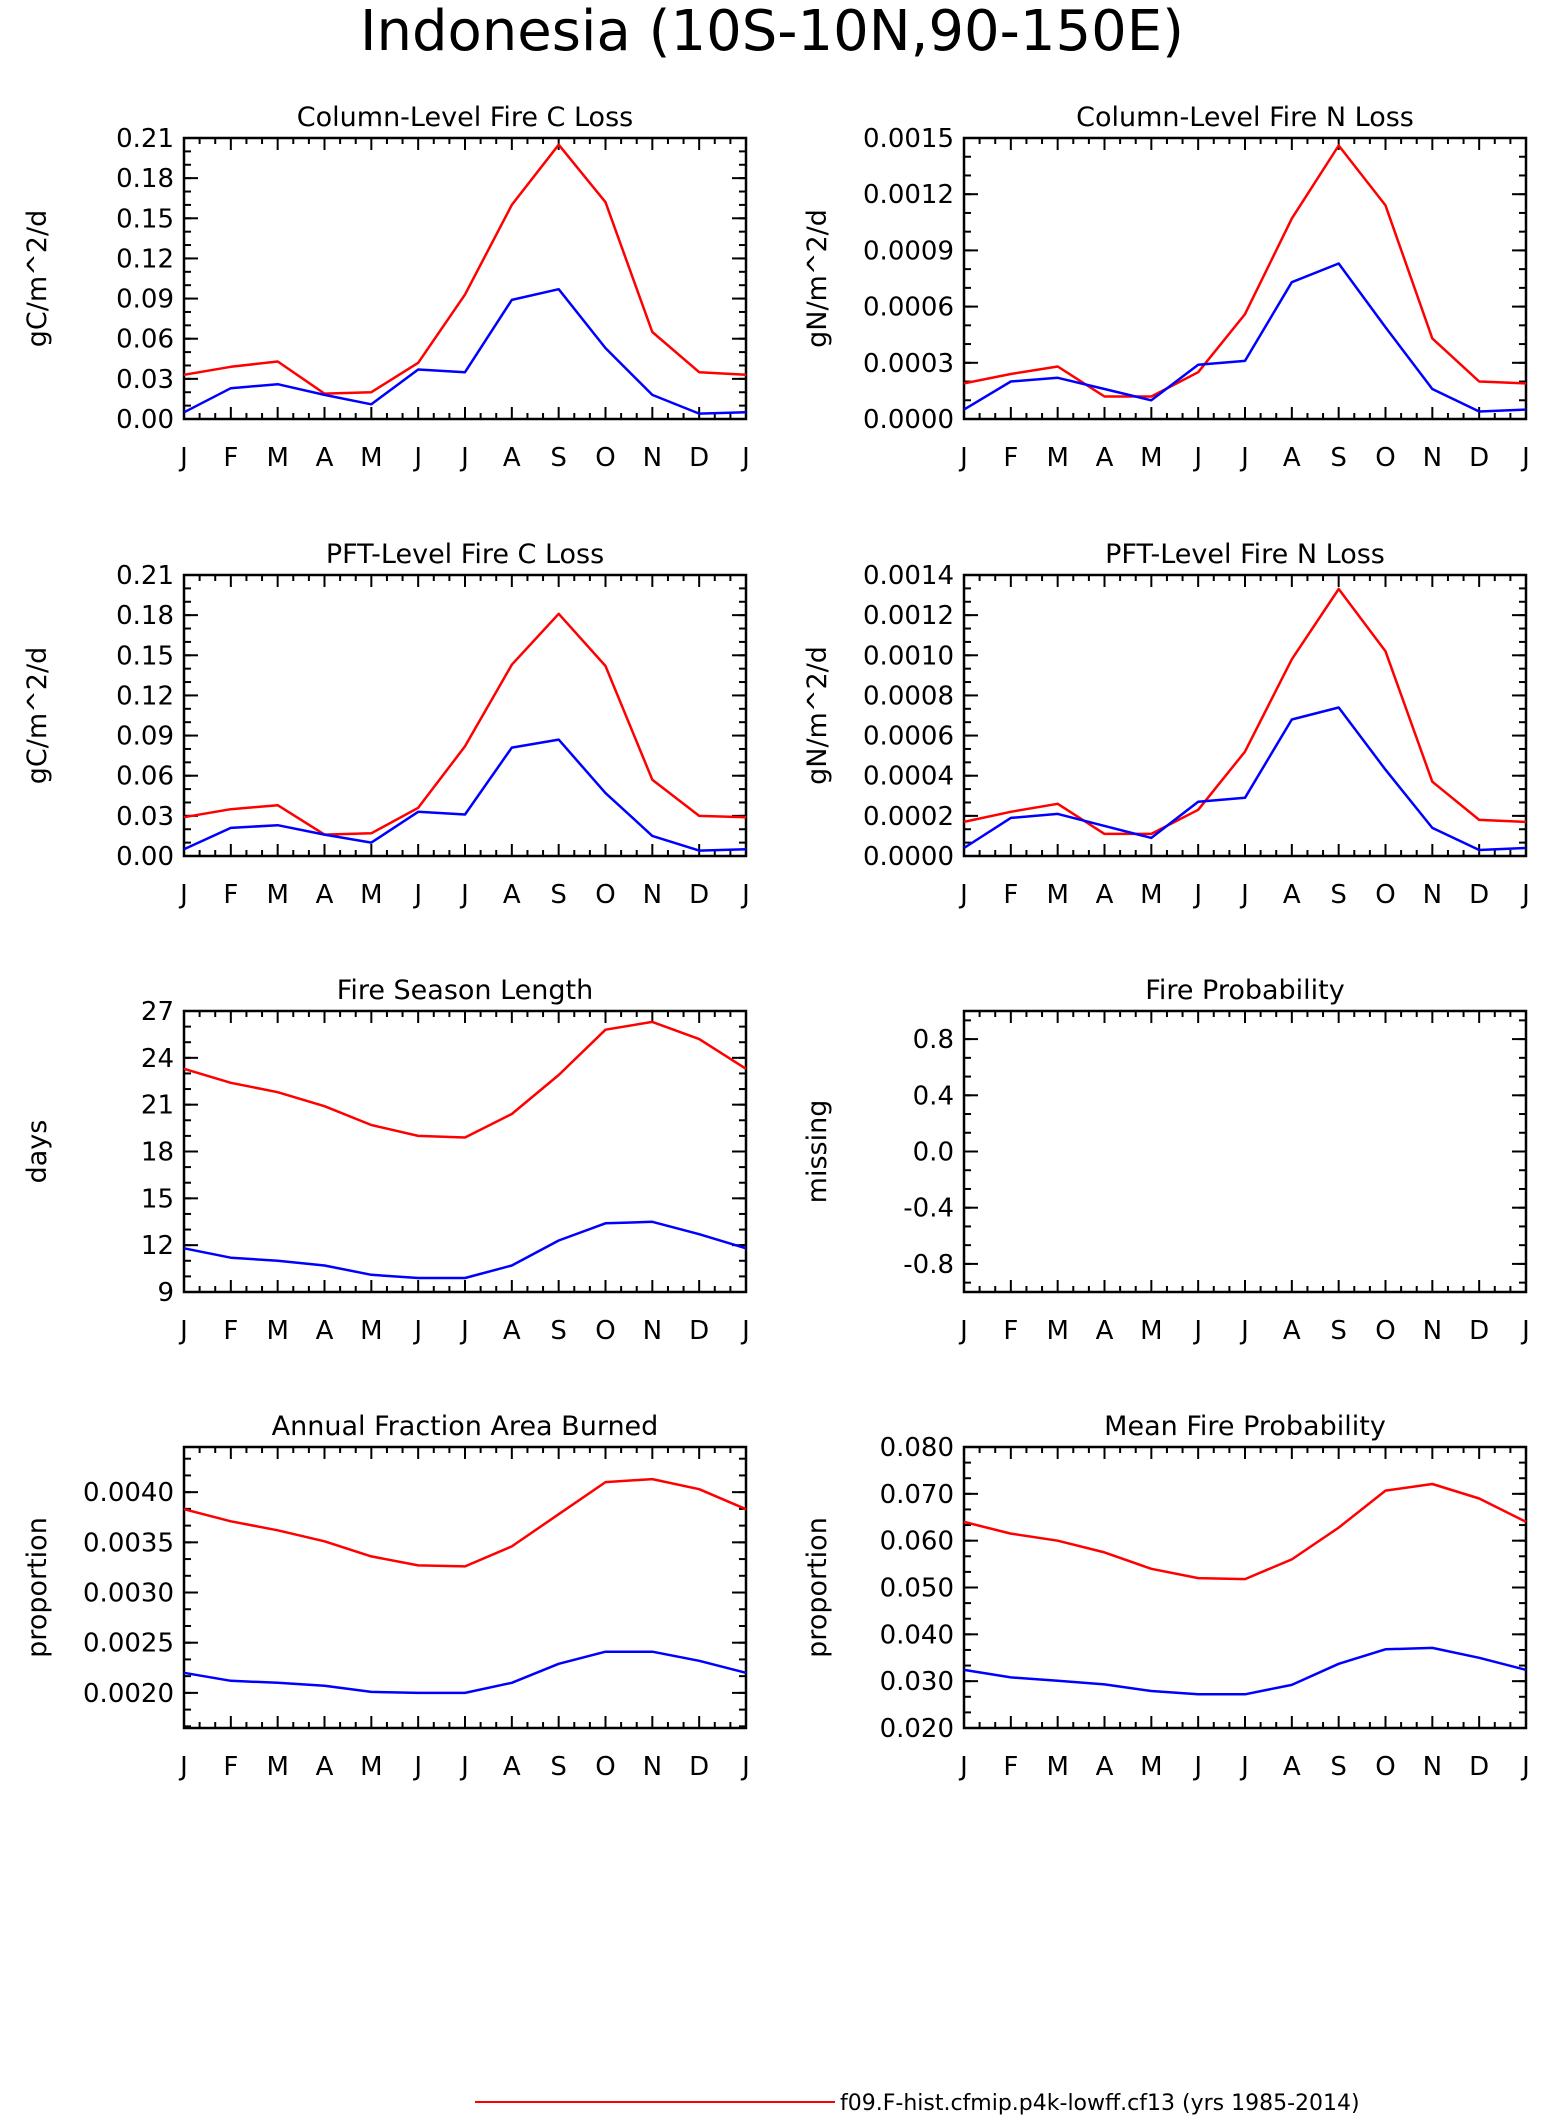 This screenshot has width=1543, height=2118. I want to click on y-tick-label: 0.0010, so click(908, 656).